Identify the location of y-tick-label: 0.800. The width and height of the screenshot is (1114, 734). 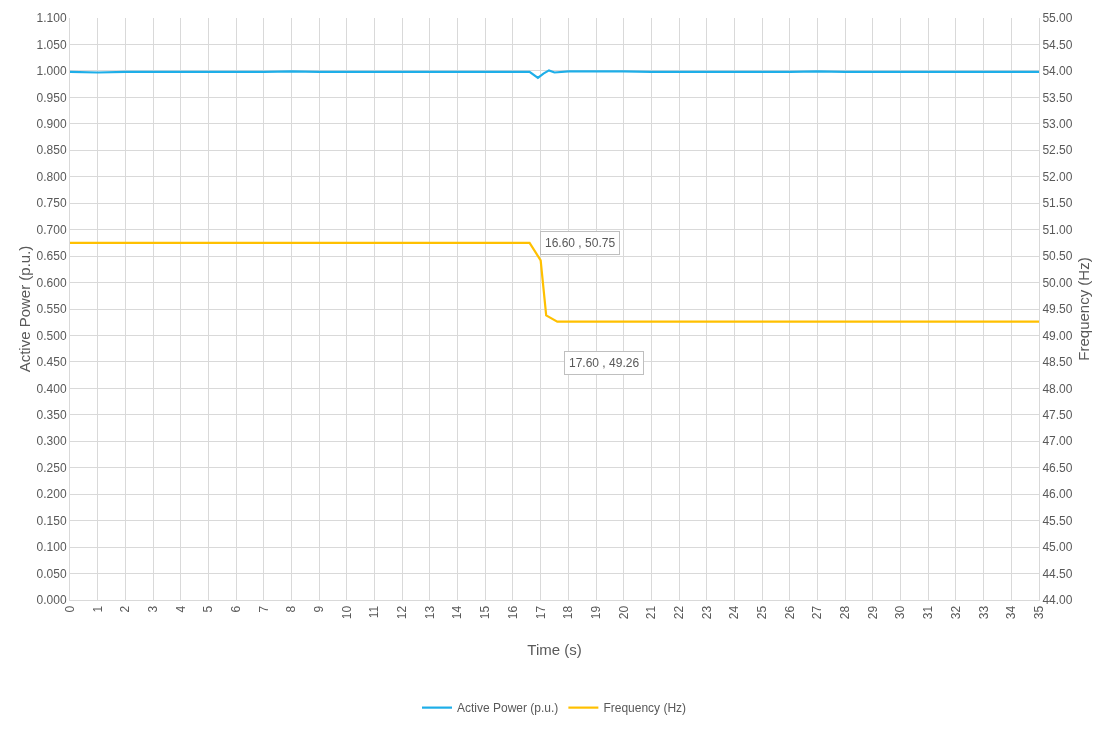
(51, 176).